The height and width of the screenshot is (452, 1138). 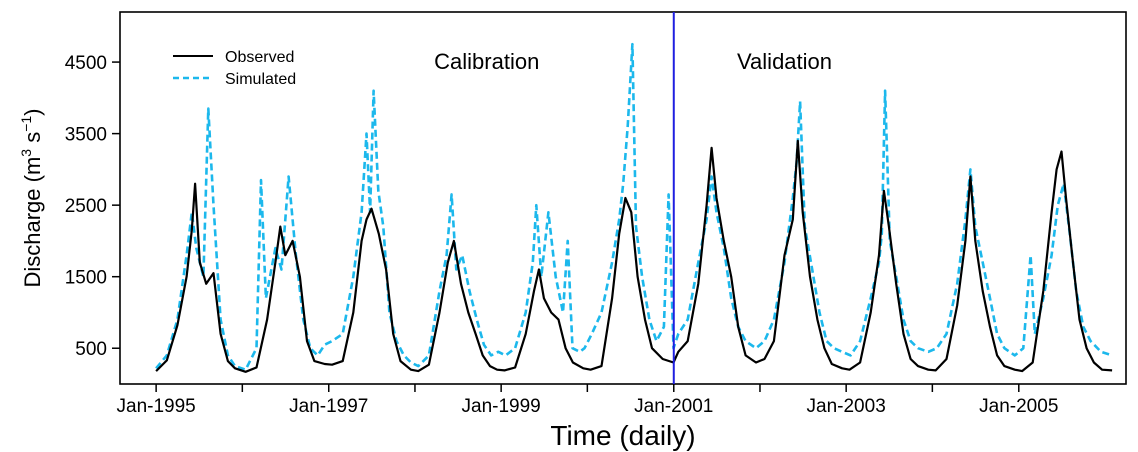 I want to click on y-tick-label: 4500, so click(x=86, y=63).